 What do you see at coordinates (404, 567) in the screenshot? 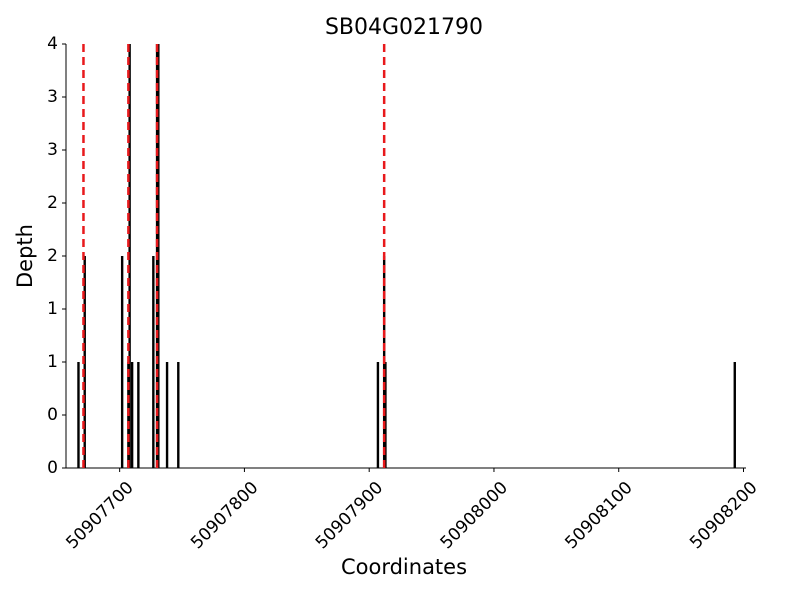
I see `x-axis-label: Coordinates` at bounding box center [404, 567].